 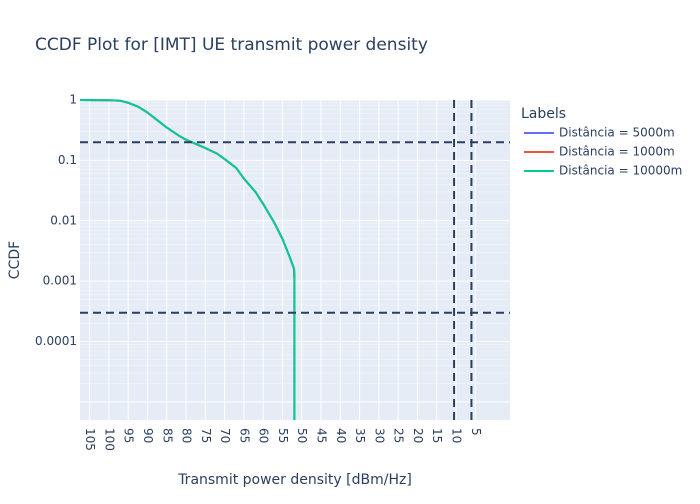 What do you see at coordinates (63, 220) in the screenshot?
I see `y-tick-label: 0.01` at bounding box center [63, 220].